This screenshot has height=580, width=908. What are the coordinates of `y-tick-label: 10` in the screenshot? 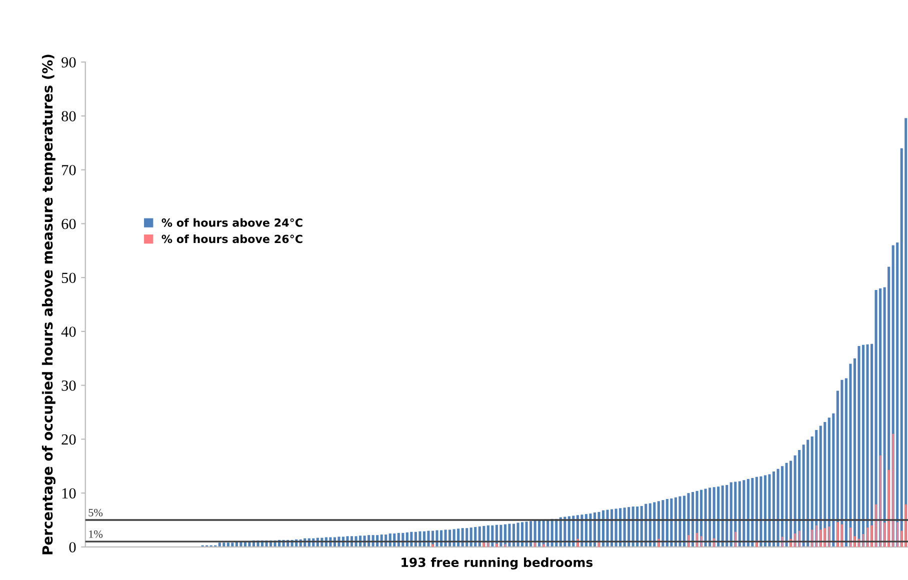 It's located at (69, 493).